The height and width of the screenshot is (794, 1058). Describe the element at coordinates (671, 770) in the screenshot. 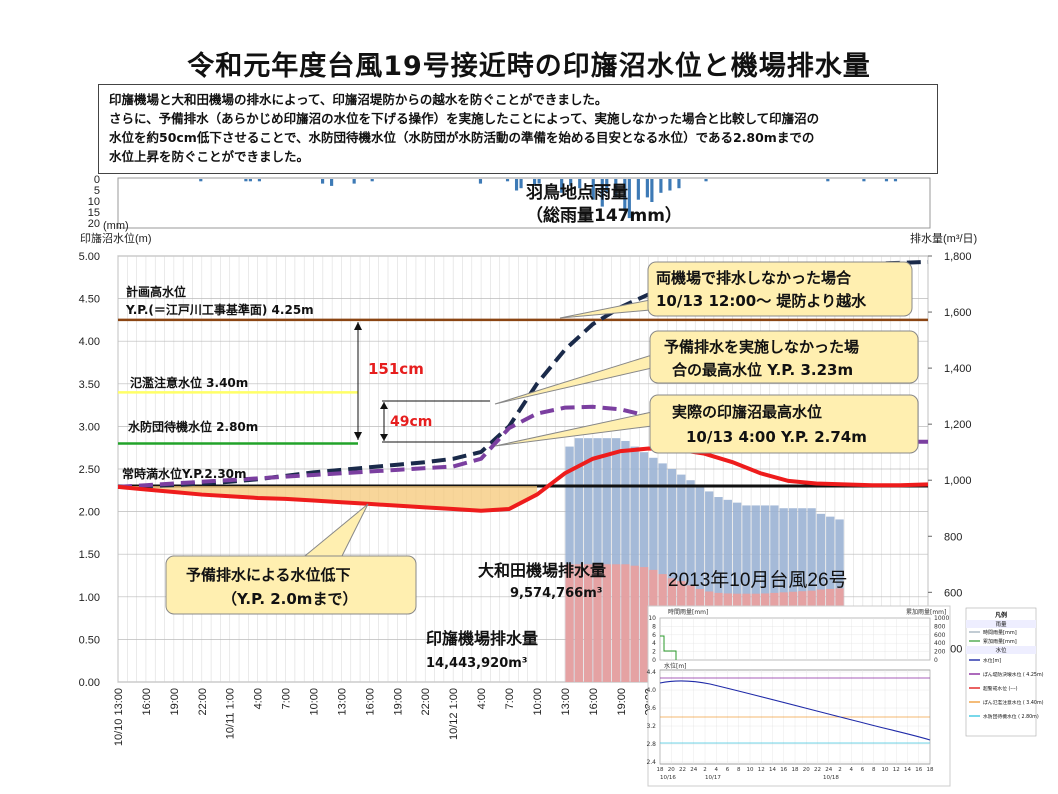

I see `inset-x-tick-label: 20` at that location.